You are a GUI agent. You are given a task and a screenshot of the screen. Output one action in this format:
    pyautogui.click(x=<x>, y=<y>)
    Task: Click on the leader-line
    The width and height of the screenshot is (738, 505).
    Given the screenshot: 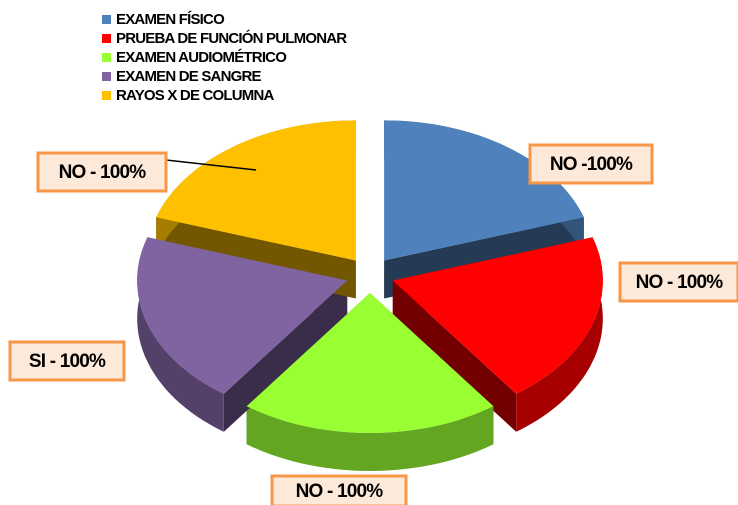 What is the action you would take?
    pyautogui.click(x=211, y=165)
    